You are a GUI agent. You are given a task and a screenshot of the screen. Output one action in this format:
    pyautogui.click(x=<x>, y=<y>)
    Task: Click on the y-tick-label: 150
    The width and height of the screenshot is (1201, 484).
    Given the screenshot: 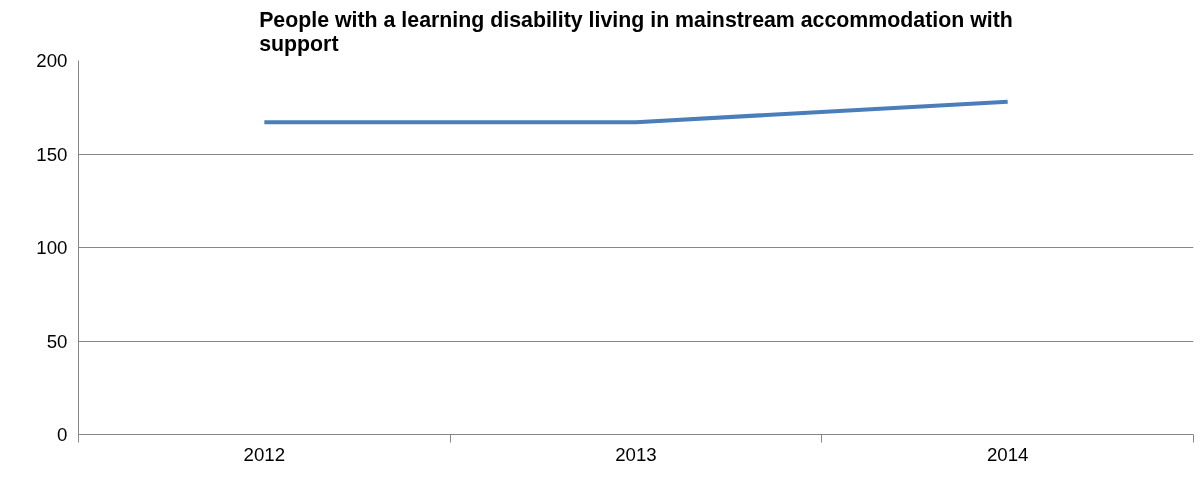 What is the action you would take?
    pyautogui.click(x=52, y=154)
    